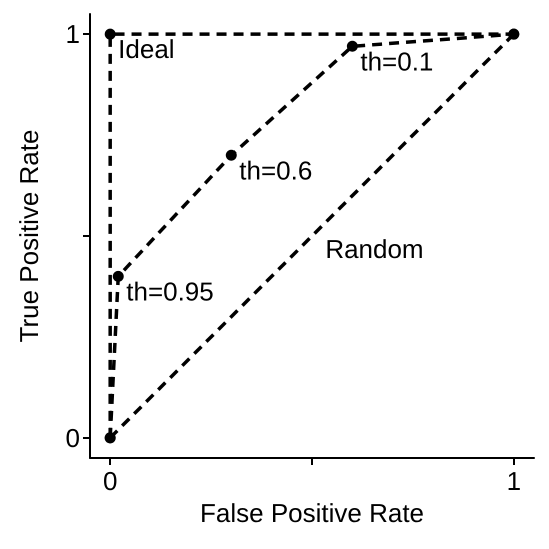 This screenshot has width=549, height=549. Describe the element at coordinates (312, 513) in the screenshot. I see `x-axis-title: False Positive Rate` at that location.